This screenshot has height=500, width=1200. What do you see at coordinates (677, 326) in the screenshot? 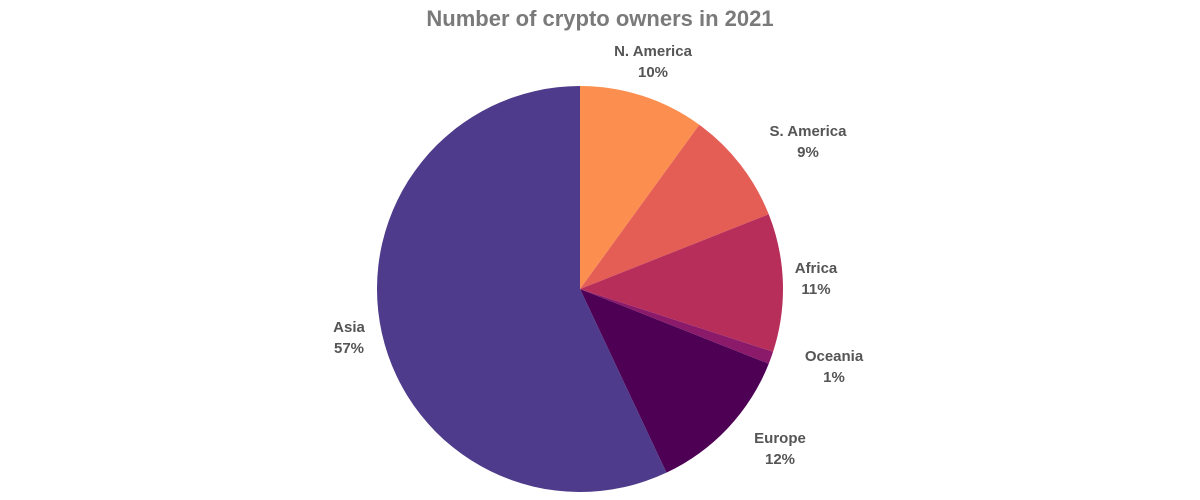
I see `pie-slice-oceania` at bounding box center [677, 326].